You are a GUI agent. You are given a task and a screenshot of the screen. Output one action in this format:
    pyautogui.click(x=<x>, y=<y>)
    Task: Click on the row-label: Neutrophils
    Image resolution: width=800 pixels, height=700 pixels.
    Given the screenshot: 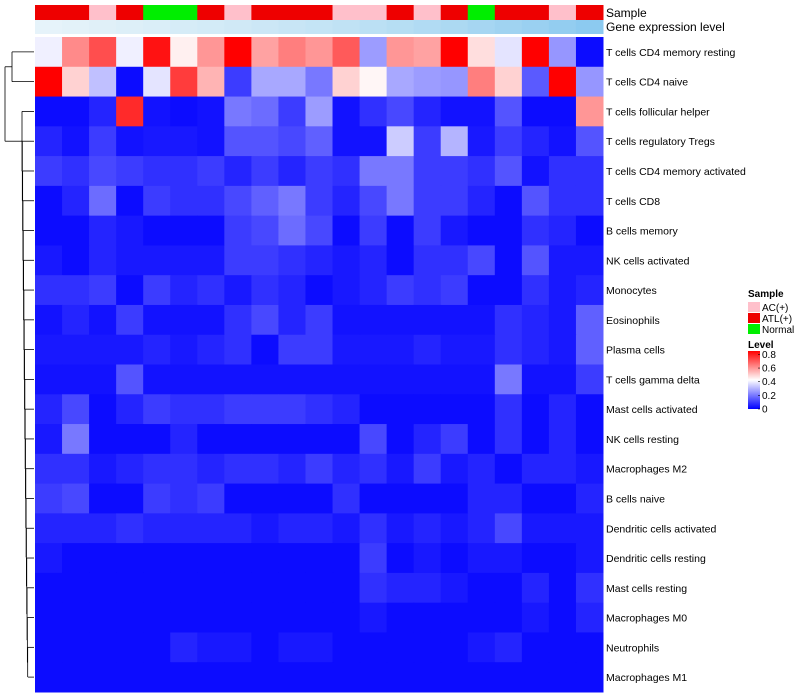 What is the action you would take?
    pyautogui.click(x=632, y=648)
    